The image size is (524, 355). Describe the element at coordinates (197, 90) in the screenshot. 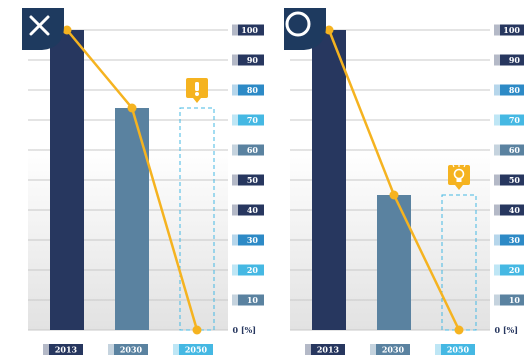

I see `exclamation-icon` at that location.